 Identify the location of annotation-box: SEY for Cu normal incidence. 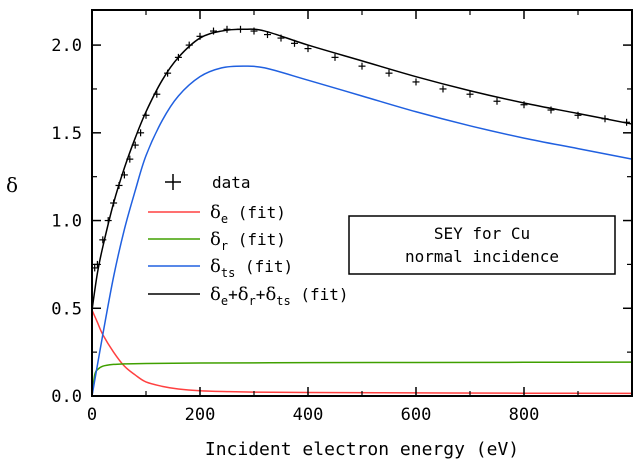
(482, 245).